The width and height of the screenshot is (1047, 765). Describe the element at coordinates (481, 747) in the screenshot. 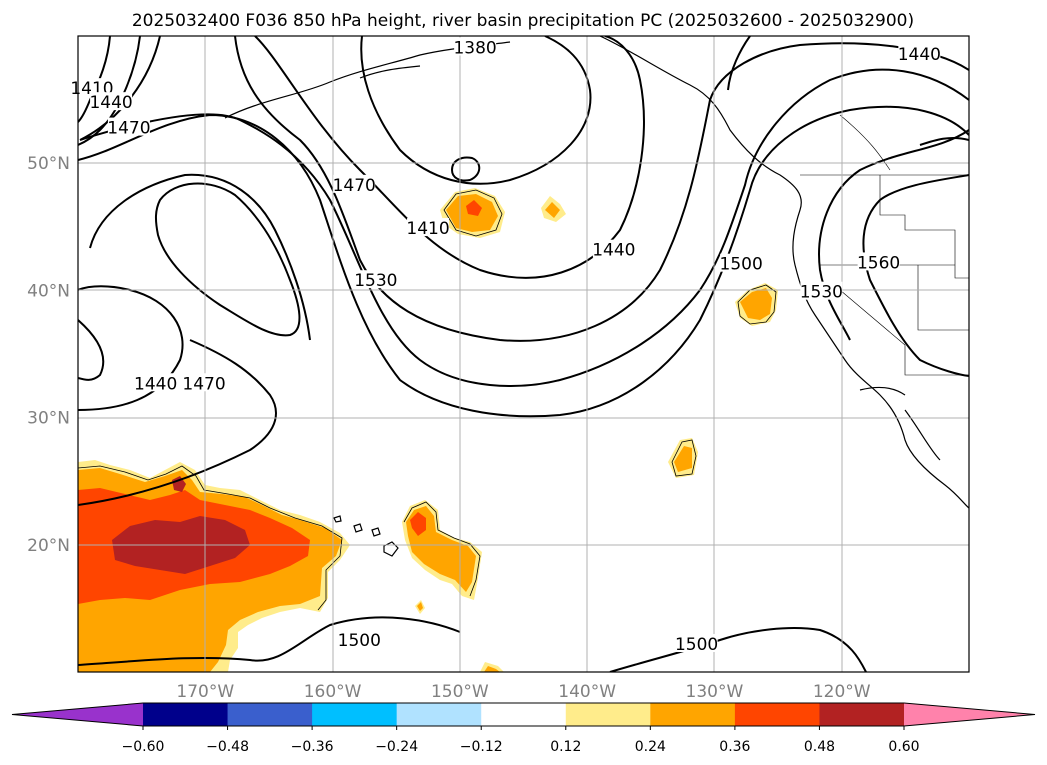

I see `colorbar-tick-label: −0.12` at that location.